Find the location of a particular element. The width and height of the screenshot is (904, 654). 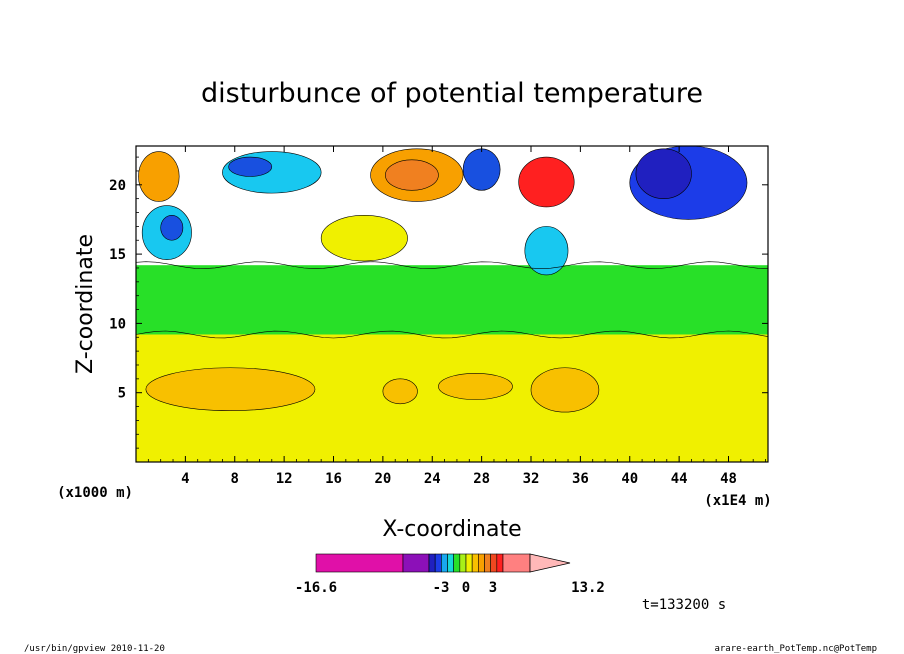

colorbar-tick-label: 0 is located at coordinates (466, 588).